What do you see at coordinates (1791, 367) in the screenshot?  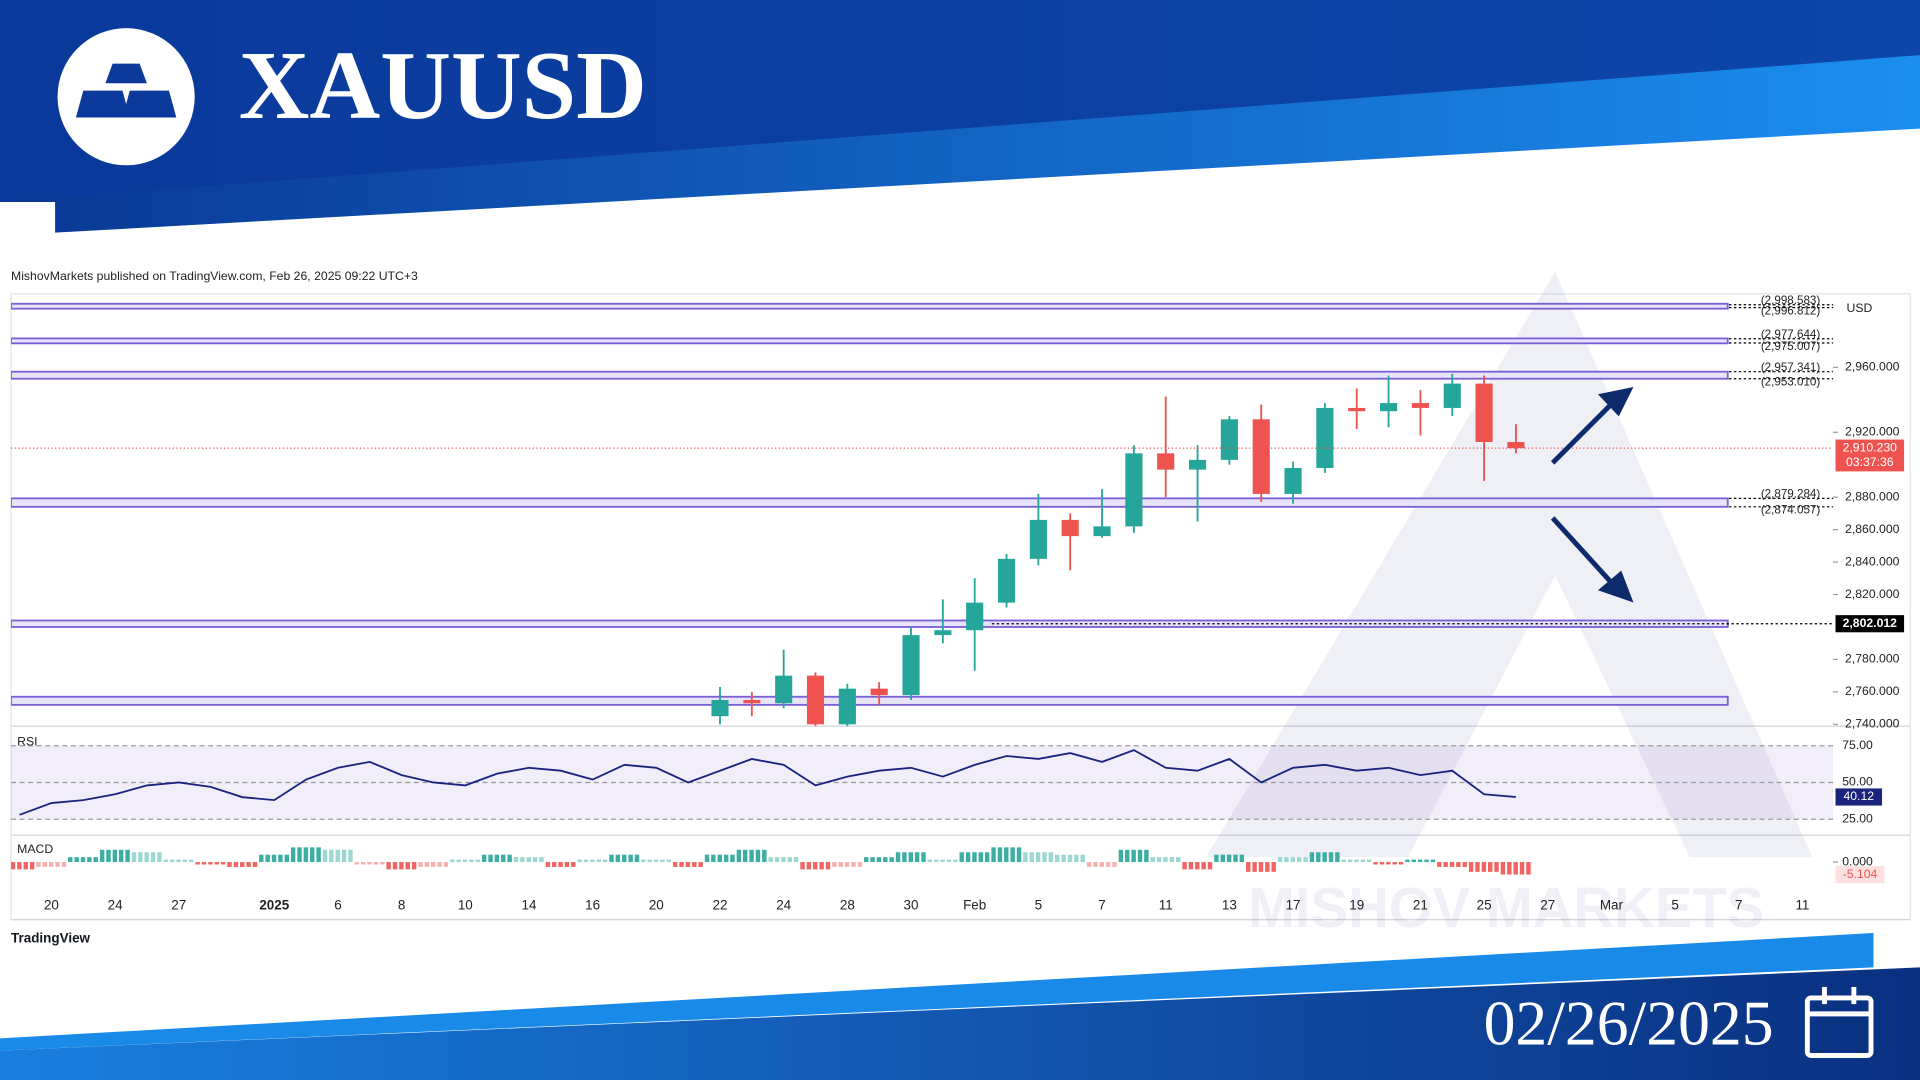 I see `level-label: (2,957.341)` at bounding box center [1791, 367].